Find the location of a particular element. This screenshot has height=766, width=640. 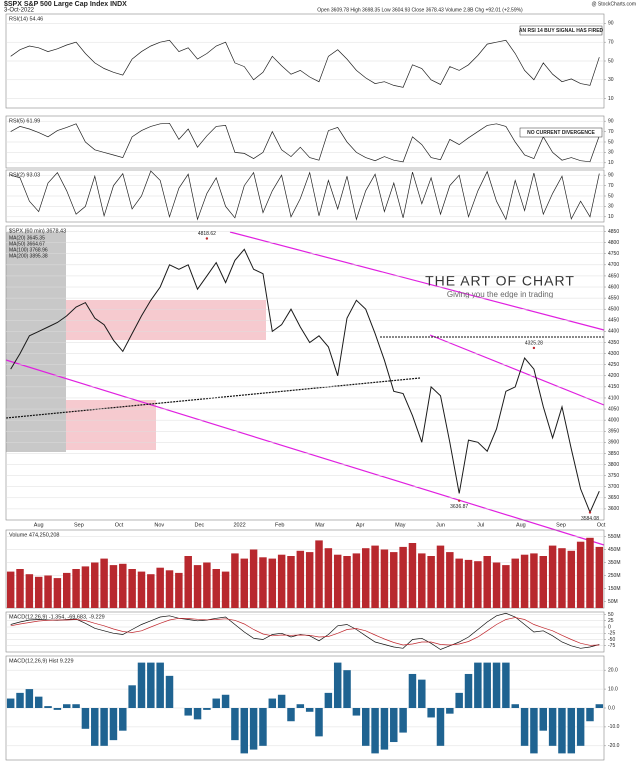

x-tick-label: Apr is located at coordinates (360, 525).